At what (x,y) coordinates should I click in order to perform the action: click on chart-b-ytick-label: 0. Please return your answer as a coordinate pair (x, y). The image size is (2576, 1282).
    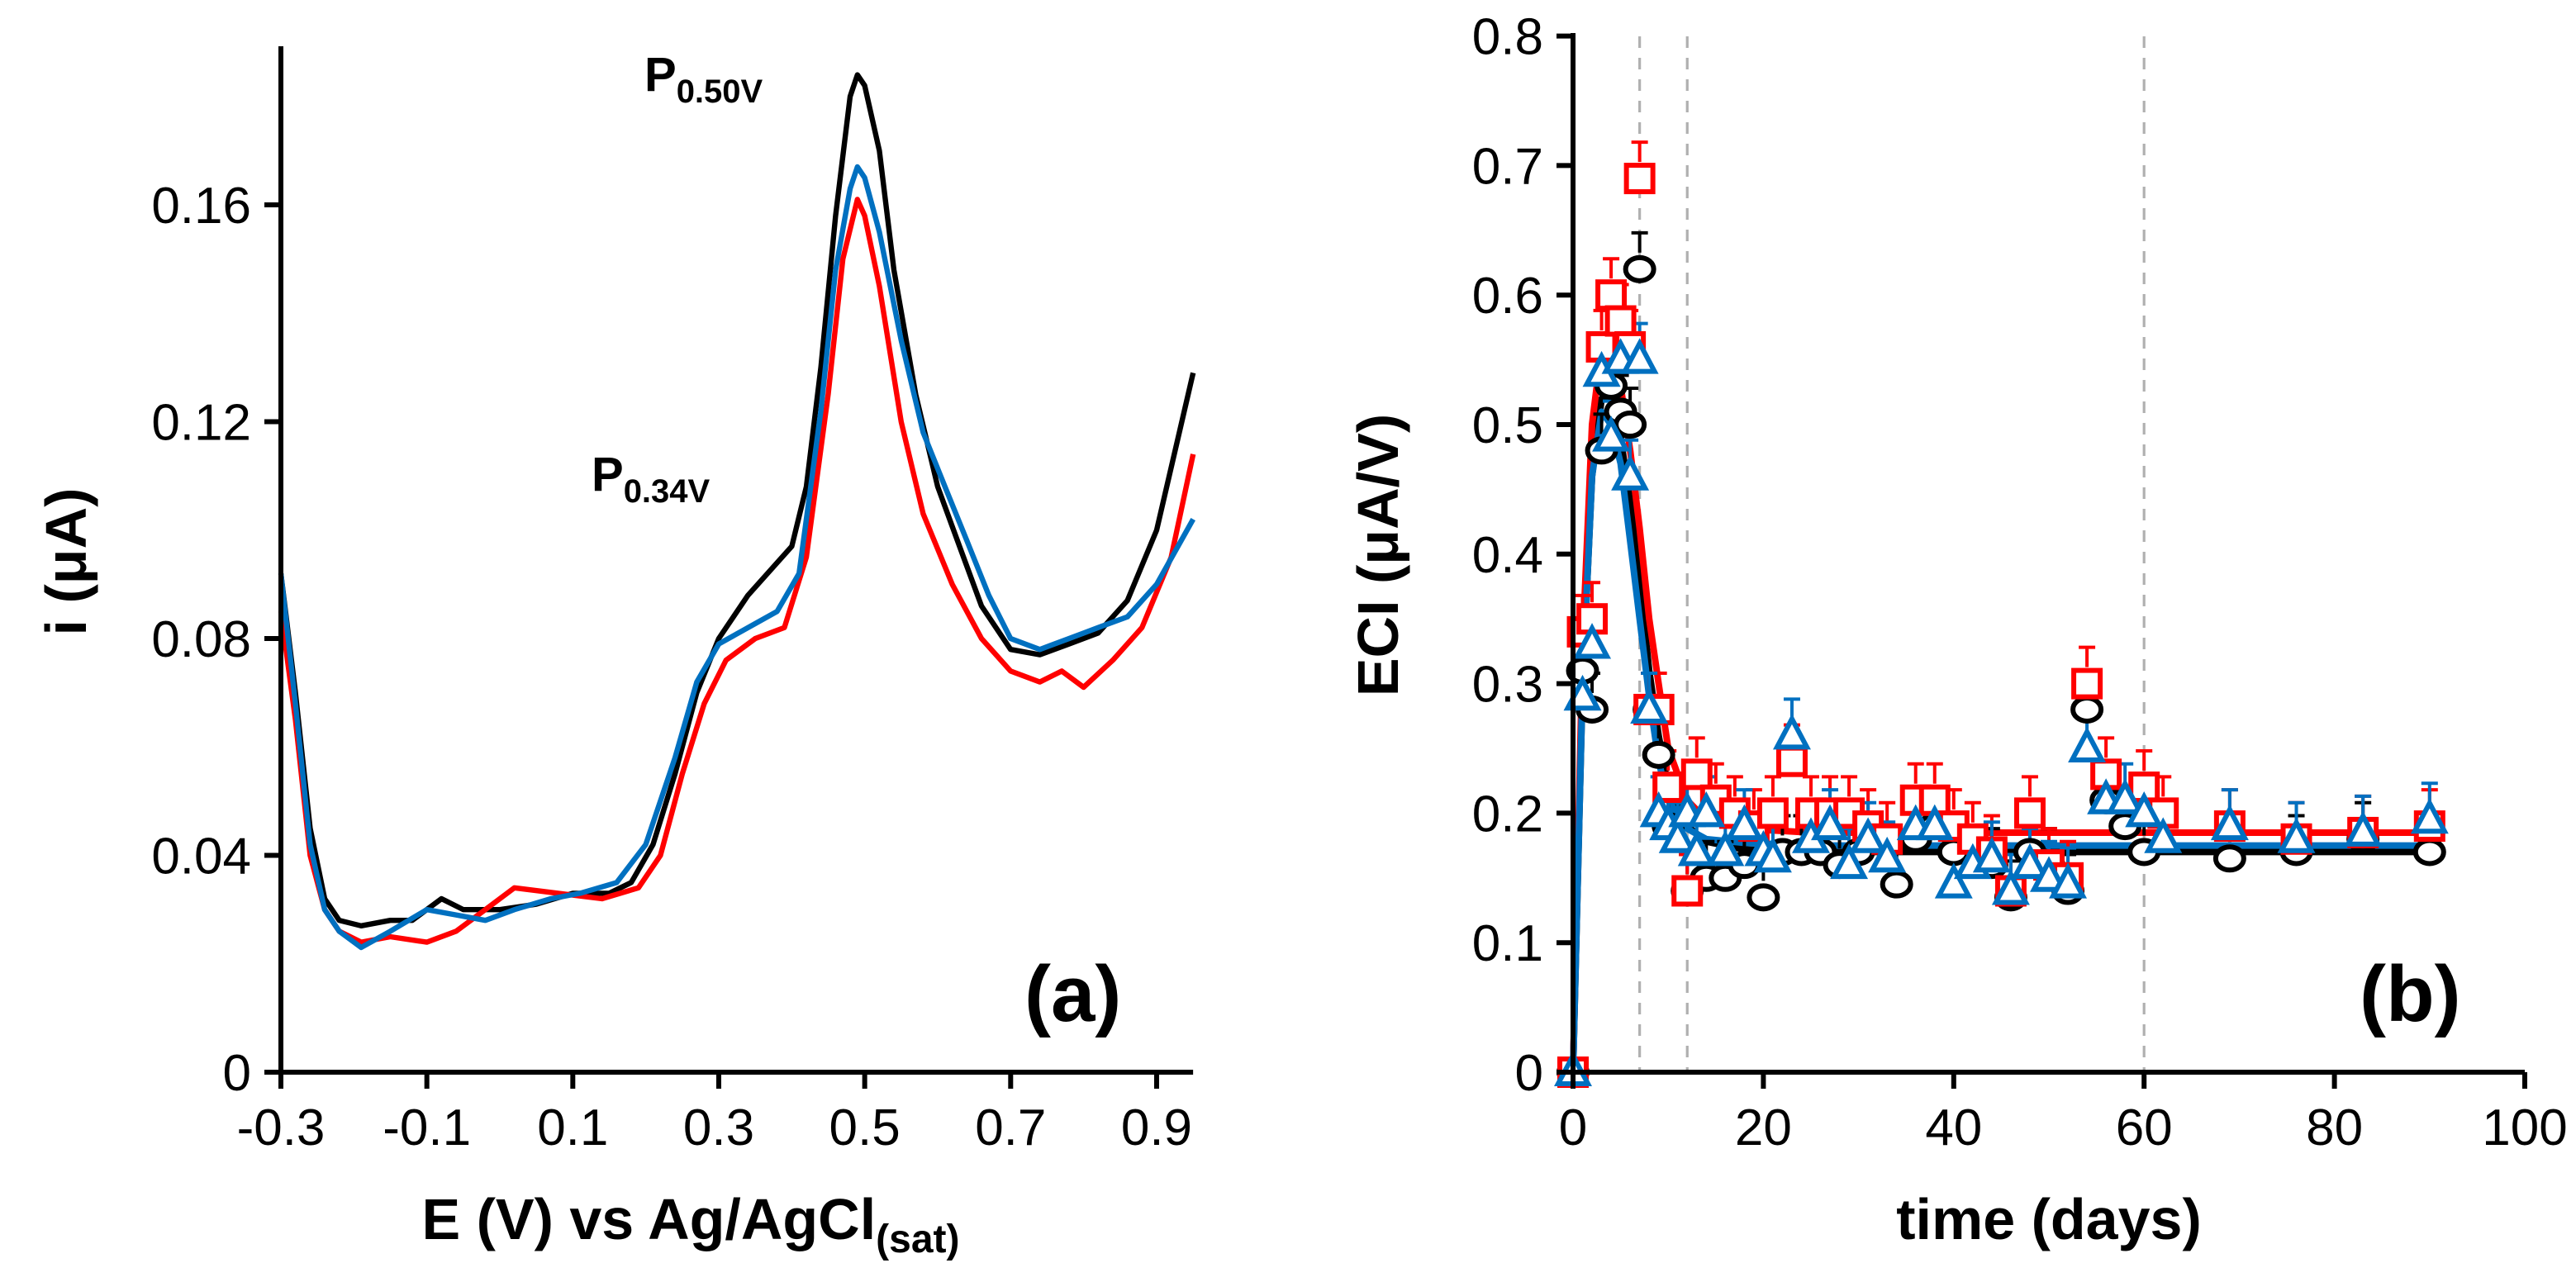
    Looking at the image, I should click on (1529, 1073).